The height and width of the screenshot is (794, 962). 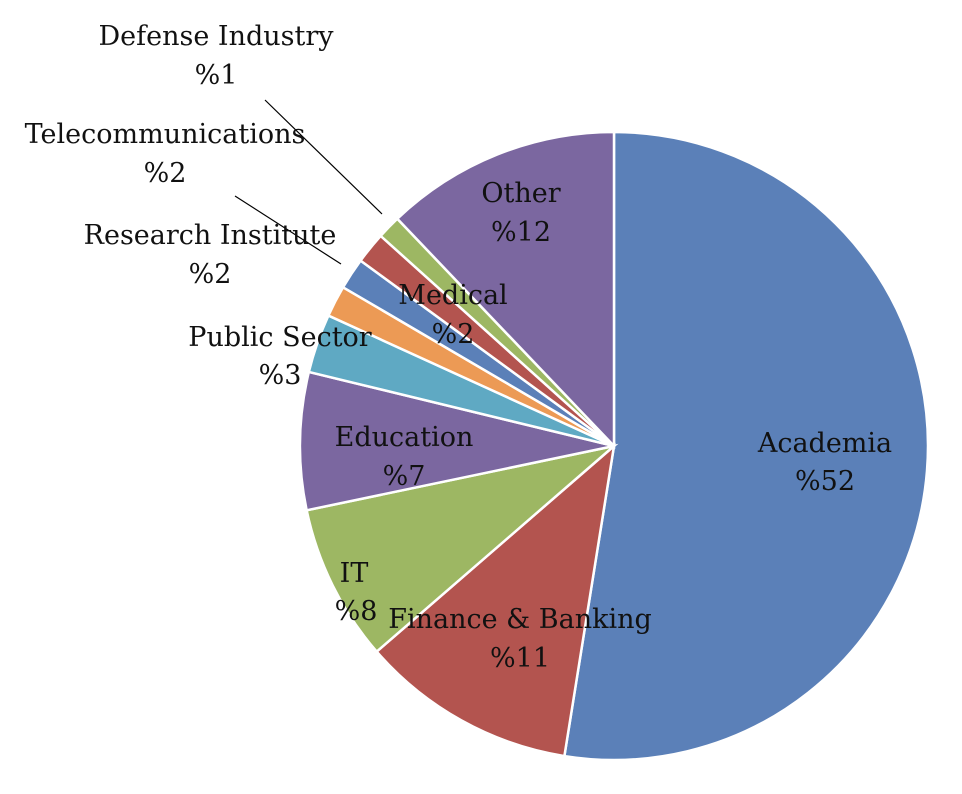 I want to click on label-public-sector-value: %3, so click(x=280, y=375).